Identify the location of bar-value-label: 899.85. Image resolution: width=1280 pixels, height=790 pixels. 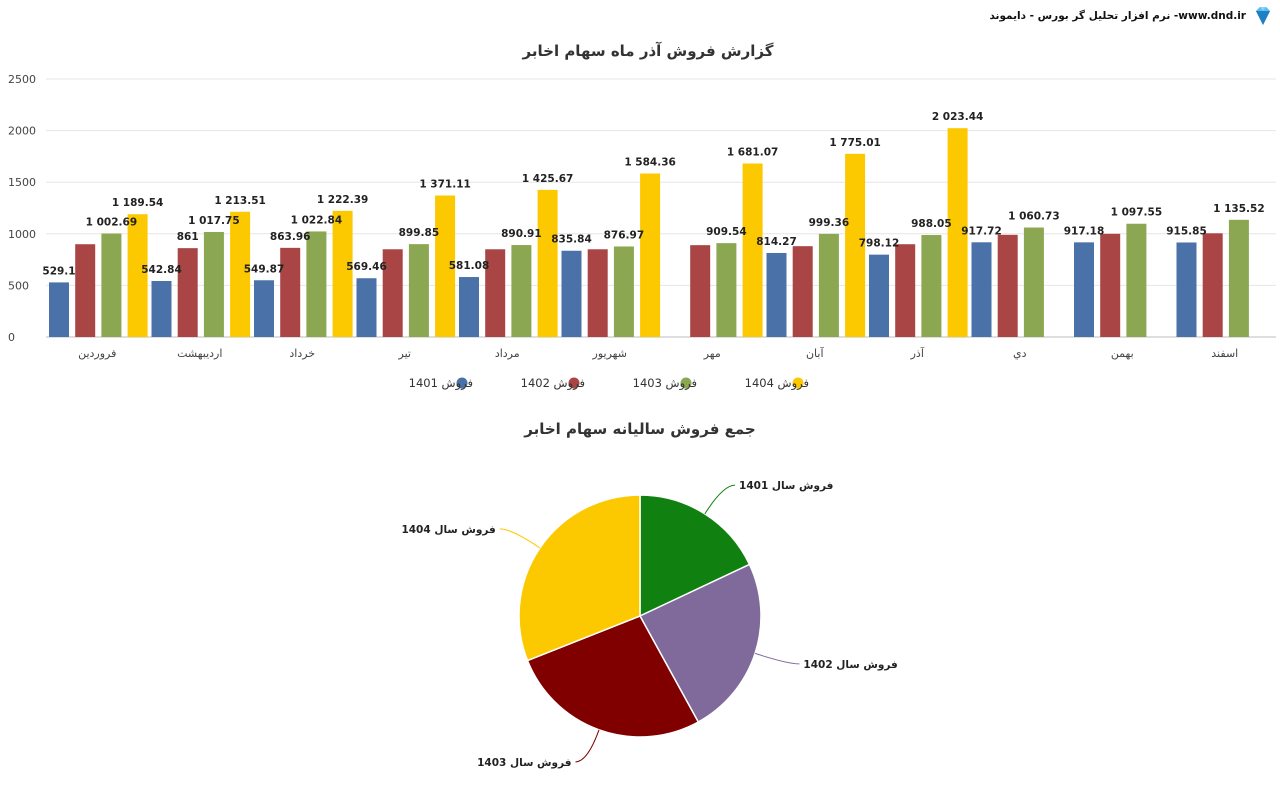
(419, 233).